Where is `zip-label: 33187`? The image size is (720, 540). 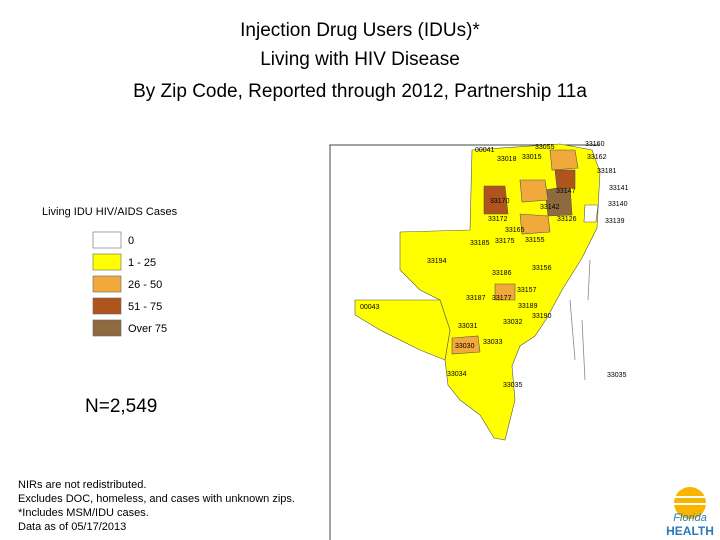 zip-label: 33187 is located at coordinates (476, 298).